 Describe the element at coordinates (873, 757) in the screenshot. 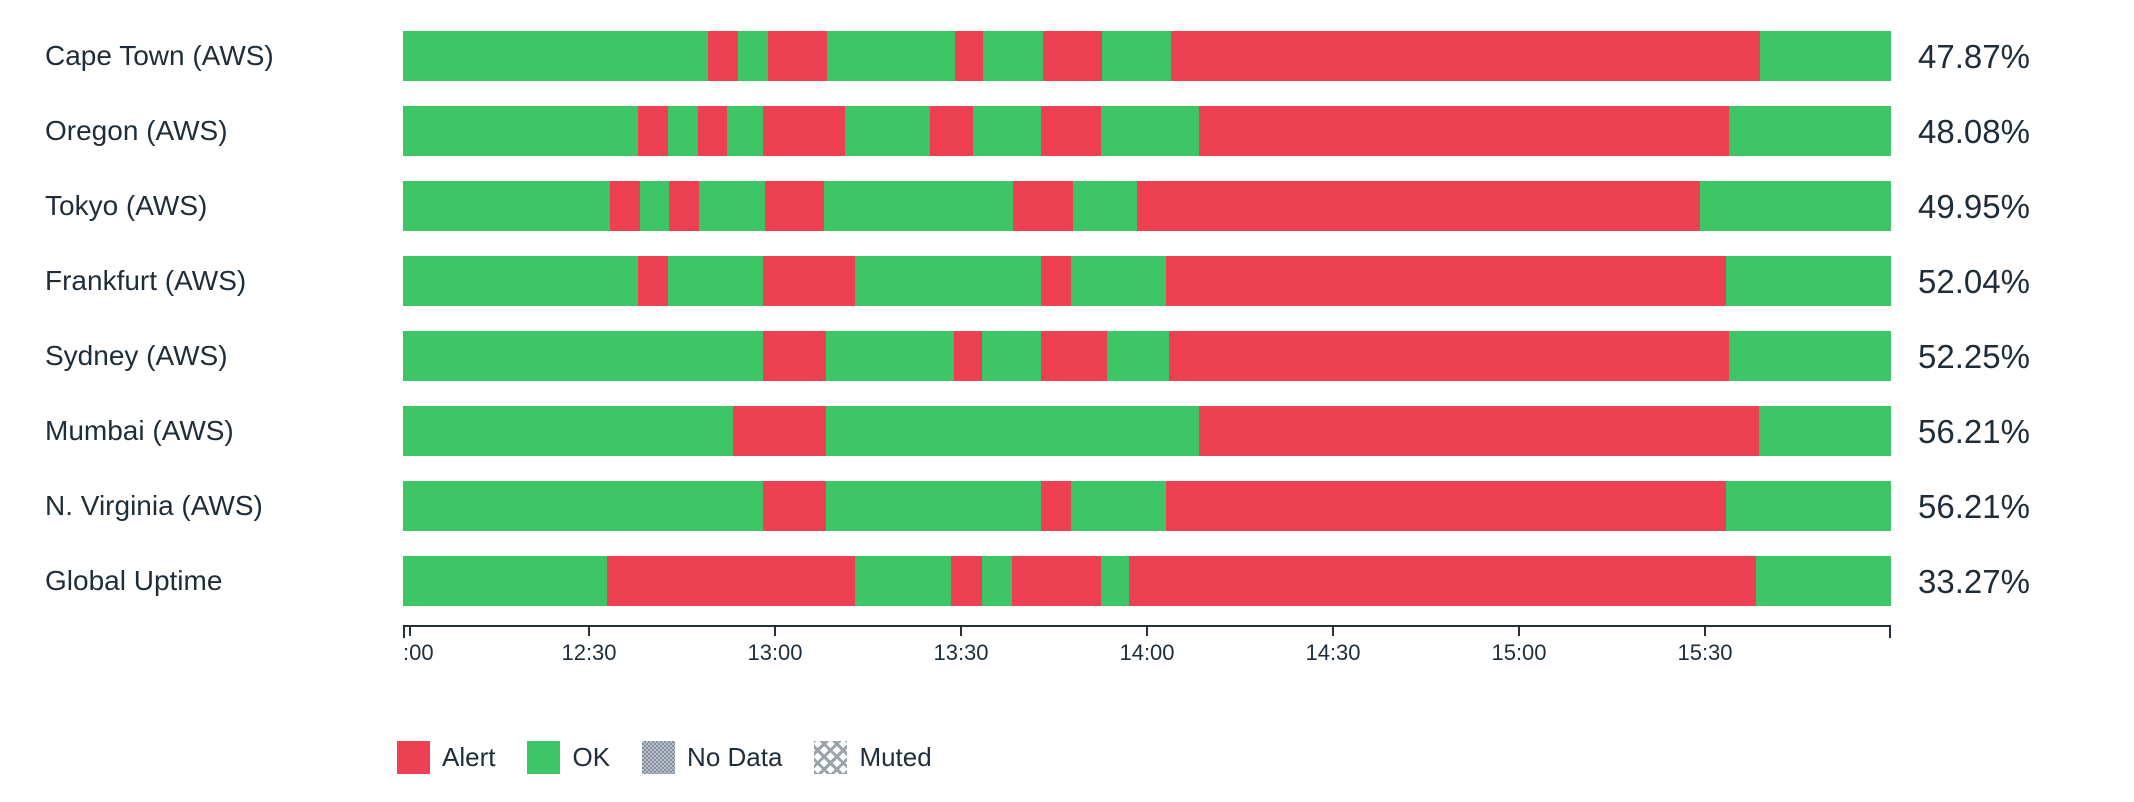

I see `legend-item-muted: Muted` at that location.